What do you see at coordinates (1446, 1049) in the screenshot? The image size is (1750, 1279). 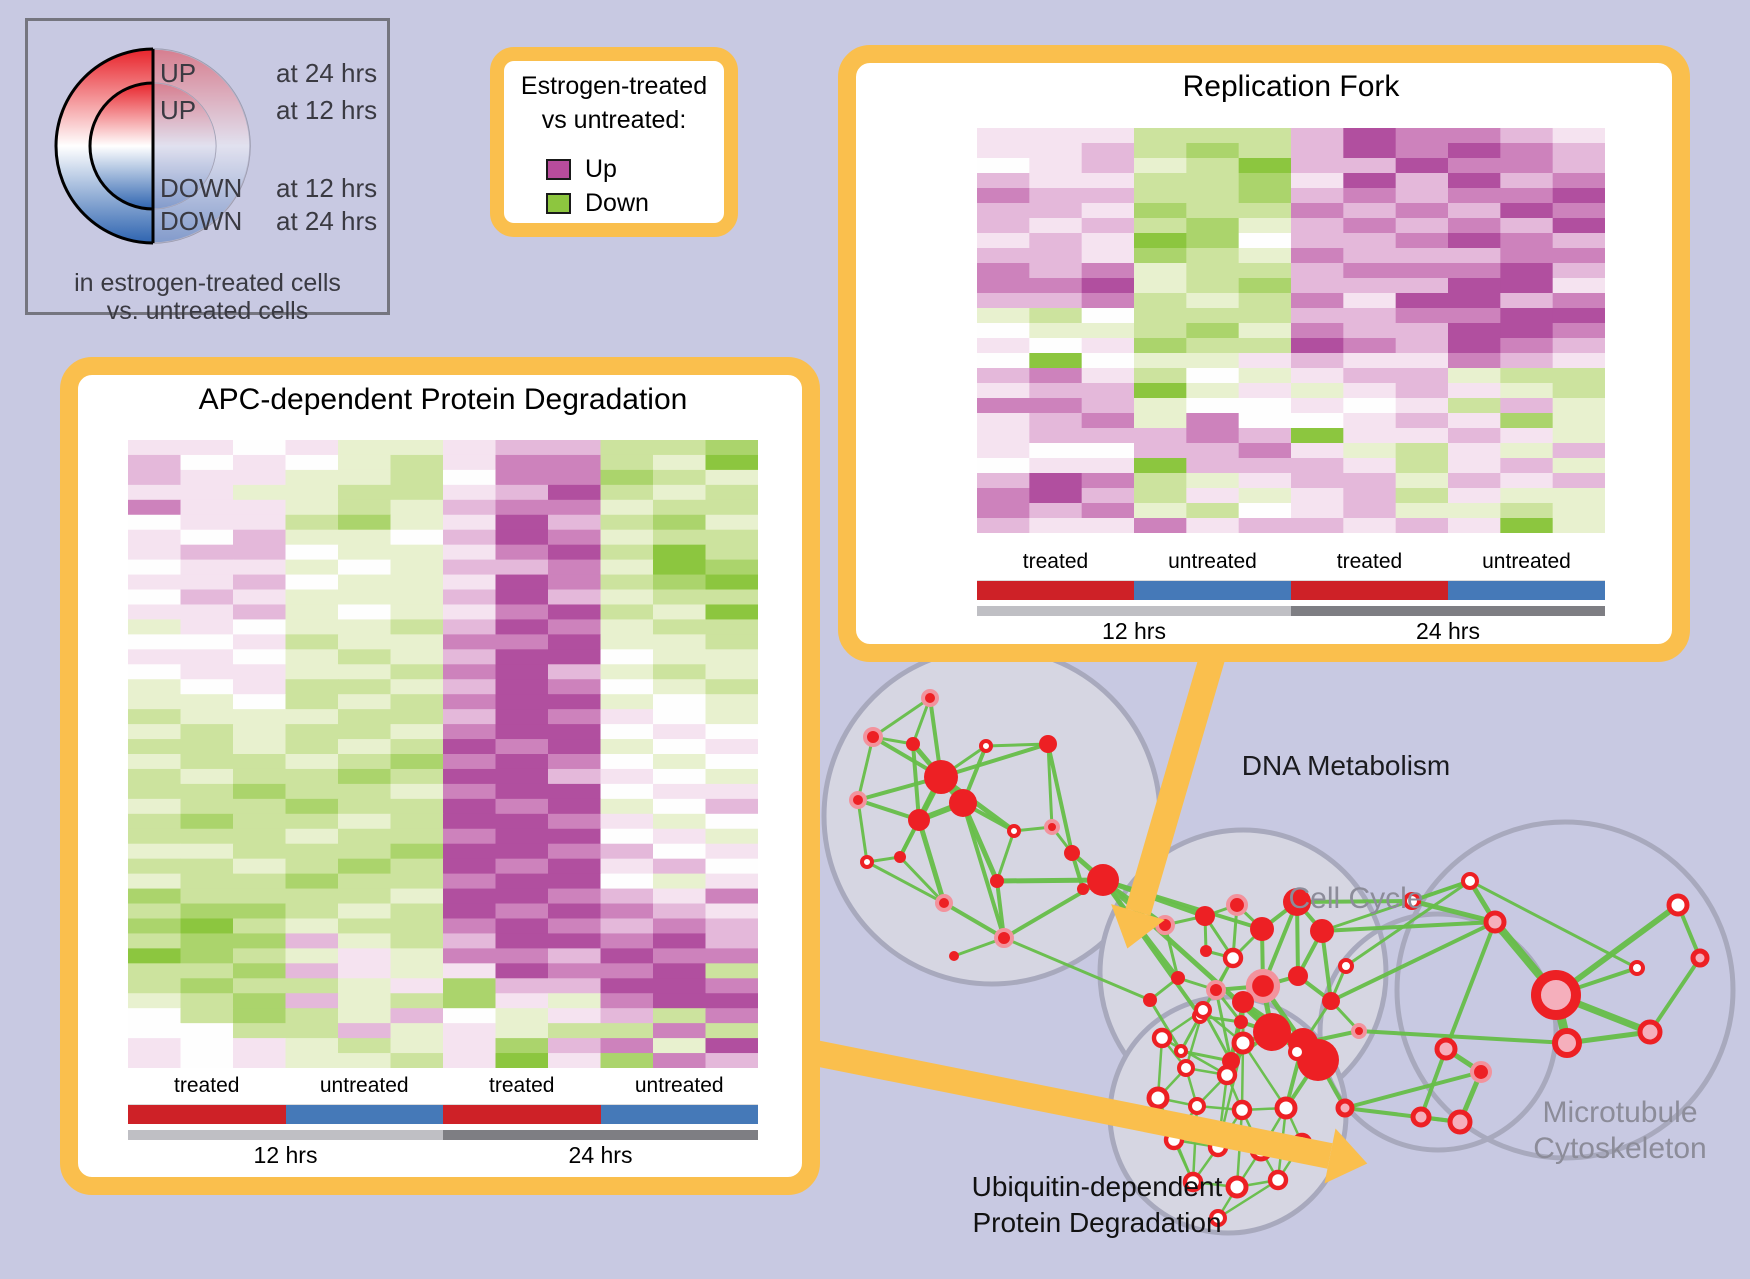 I see `network-node-ringp` at bounding box center [1446, 1049].